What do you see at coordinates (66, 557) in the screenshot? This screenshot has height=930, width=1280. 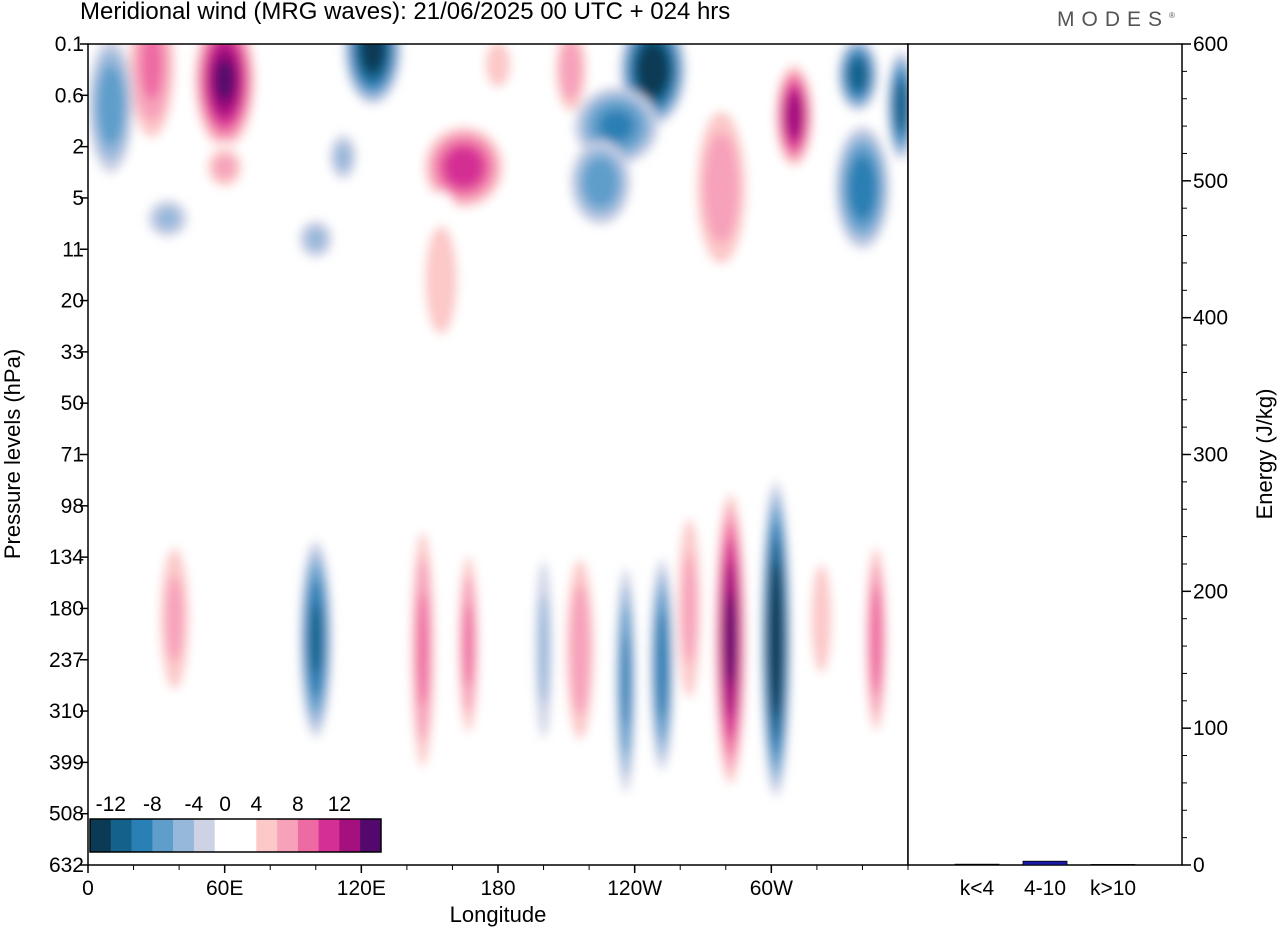 I see `pressure-tick-label: 134` at bounding box center [66, 557].